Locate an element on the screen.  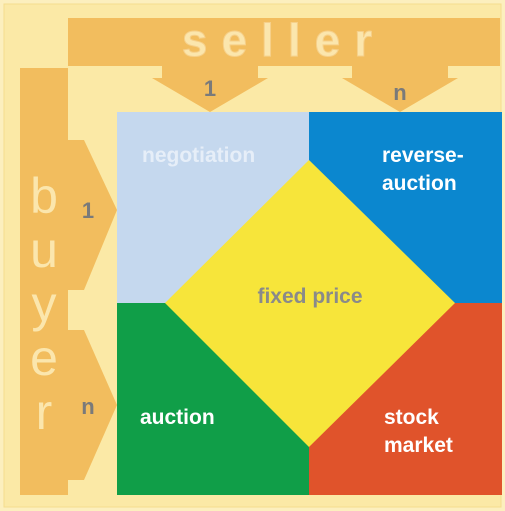
seller-bar is located at coordinates (284, 42).